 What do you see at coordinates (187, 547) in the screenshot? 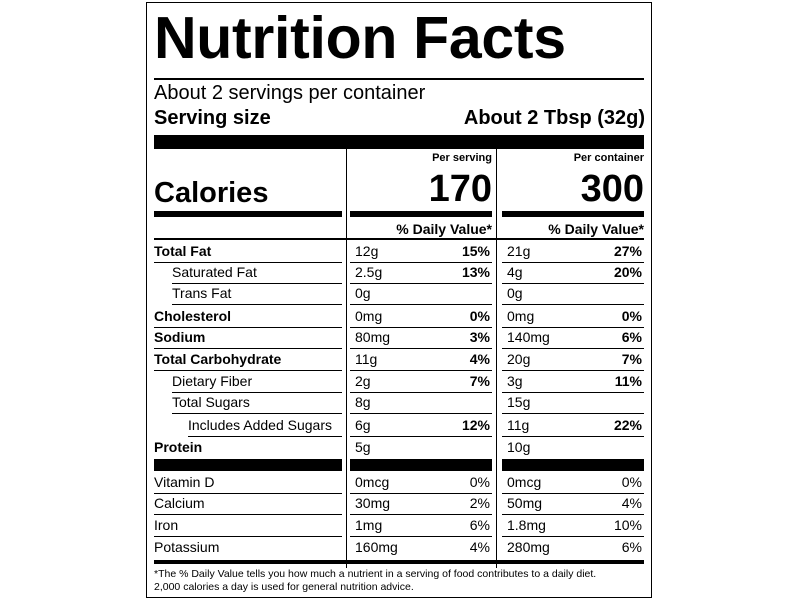
I see `nutrient-name: Potassium` at bounding box center [187, 547].